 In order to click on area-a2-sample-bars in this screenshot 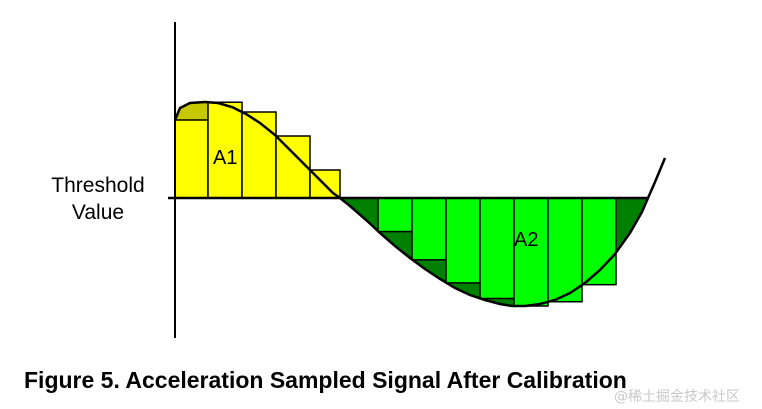, I will do `click(497, 252)`.